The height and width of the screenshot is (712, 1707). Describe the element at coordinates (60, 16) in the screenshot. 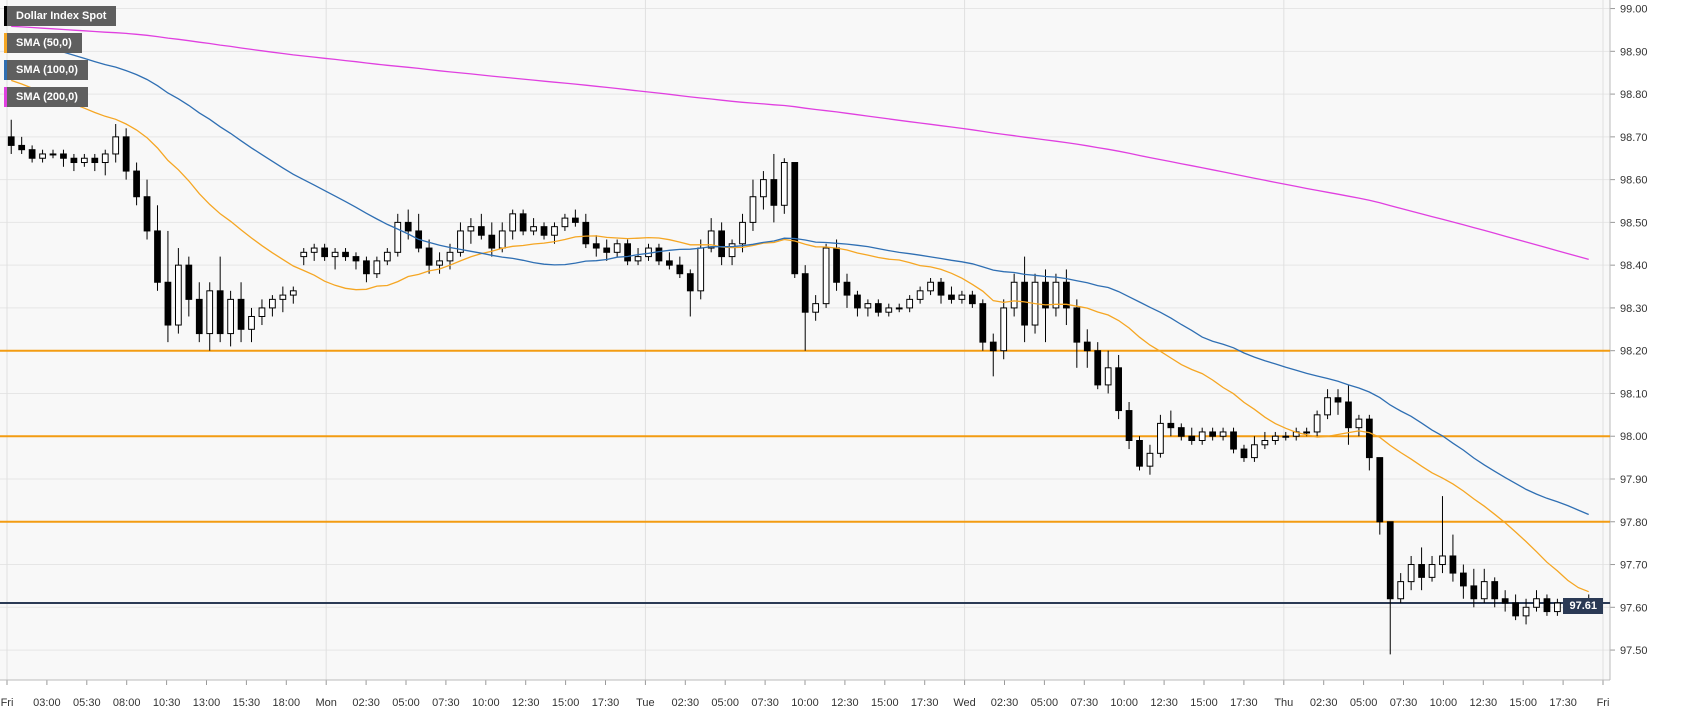

I see `legend-item-price: Dollar Index Spot` at that location.